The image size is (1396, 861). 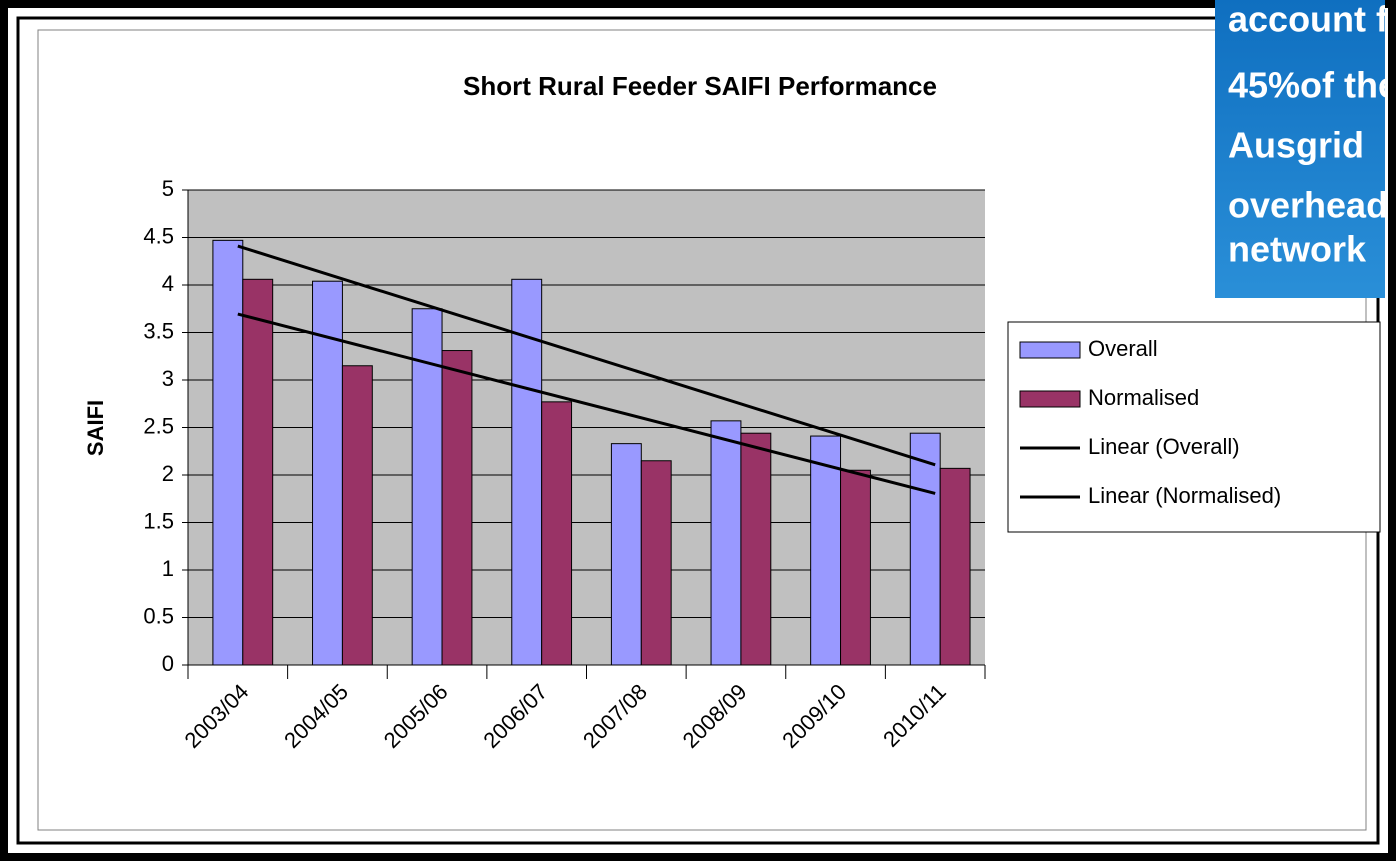 What do you see at coordinates (158, 615) in the screenshot?
I see `y-tick-label: 0.5` at bounding box center [158, 615].